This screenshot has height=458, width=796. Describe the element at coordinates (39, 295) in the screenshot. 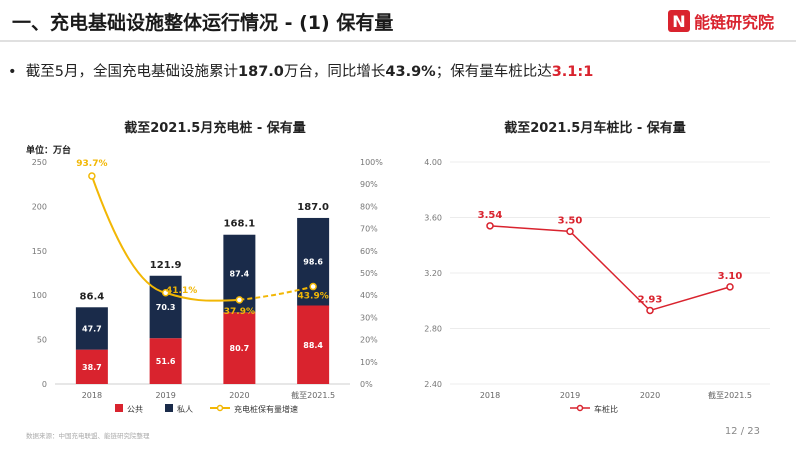

I see `chart1-y-tick-label: 100` at that location.